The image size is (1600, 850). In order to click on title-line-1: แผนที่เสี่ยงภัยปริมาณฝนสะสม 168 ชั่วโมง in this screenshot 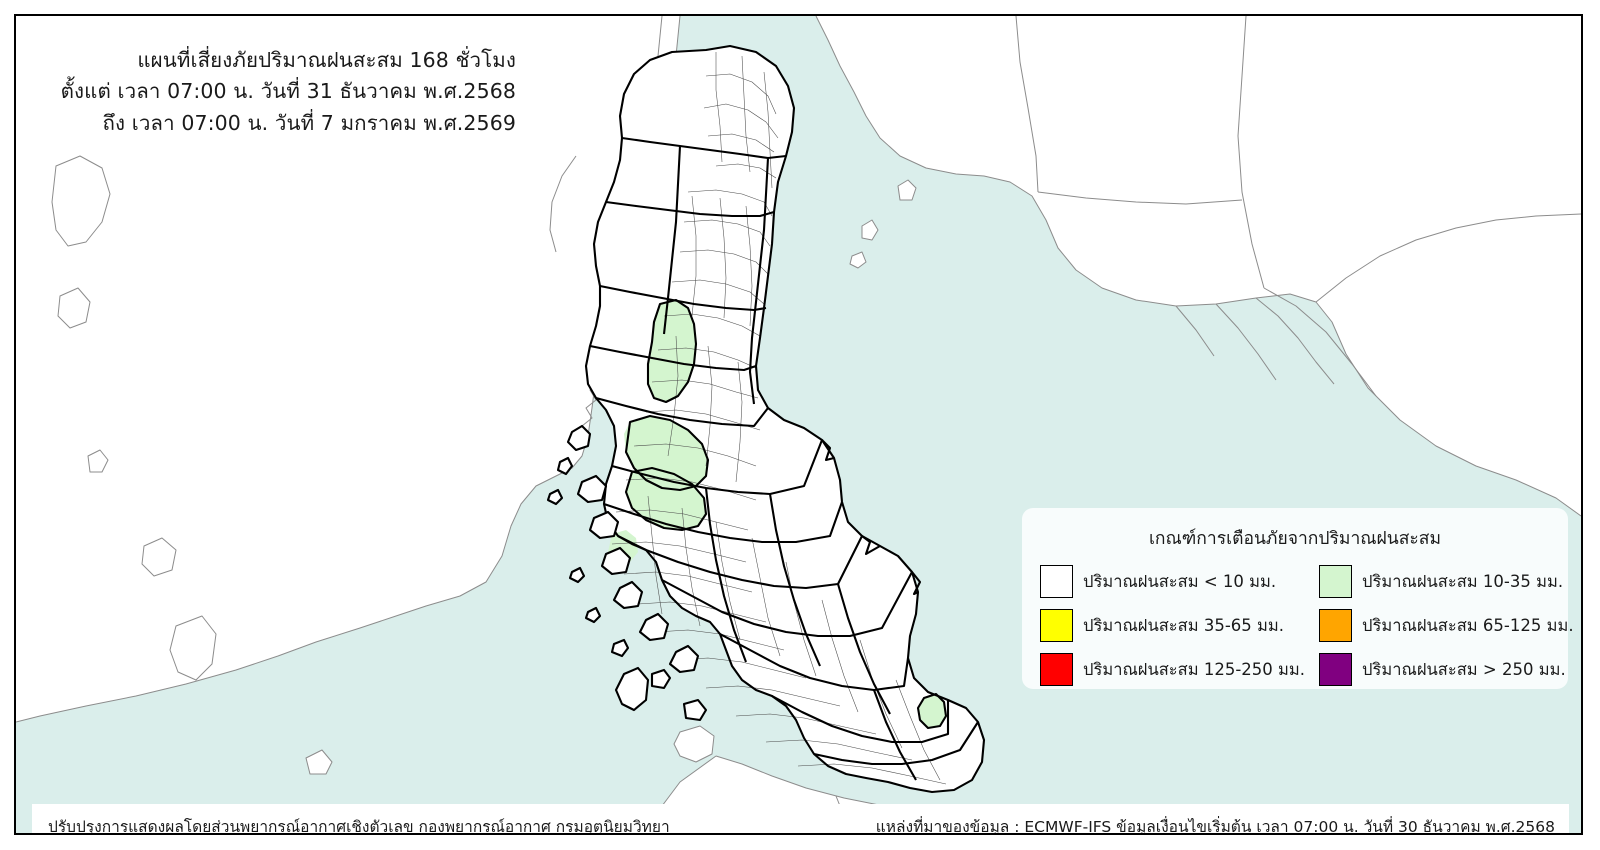, I will do `click(326, 60)`.